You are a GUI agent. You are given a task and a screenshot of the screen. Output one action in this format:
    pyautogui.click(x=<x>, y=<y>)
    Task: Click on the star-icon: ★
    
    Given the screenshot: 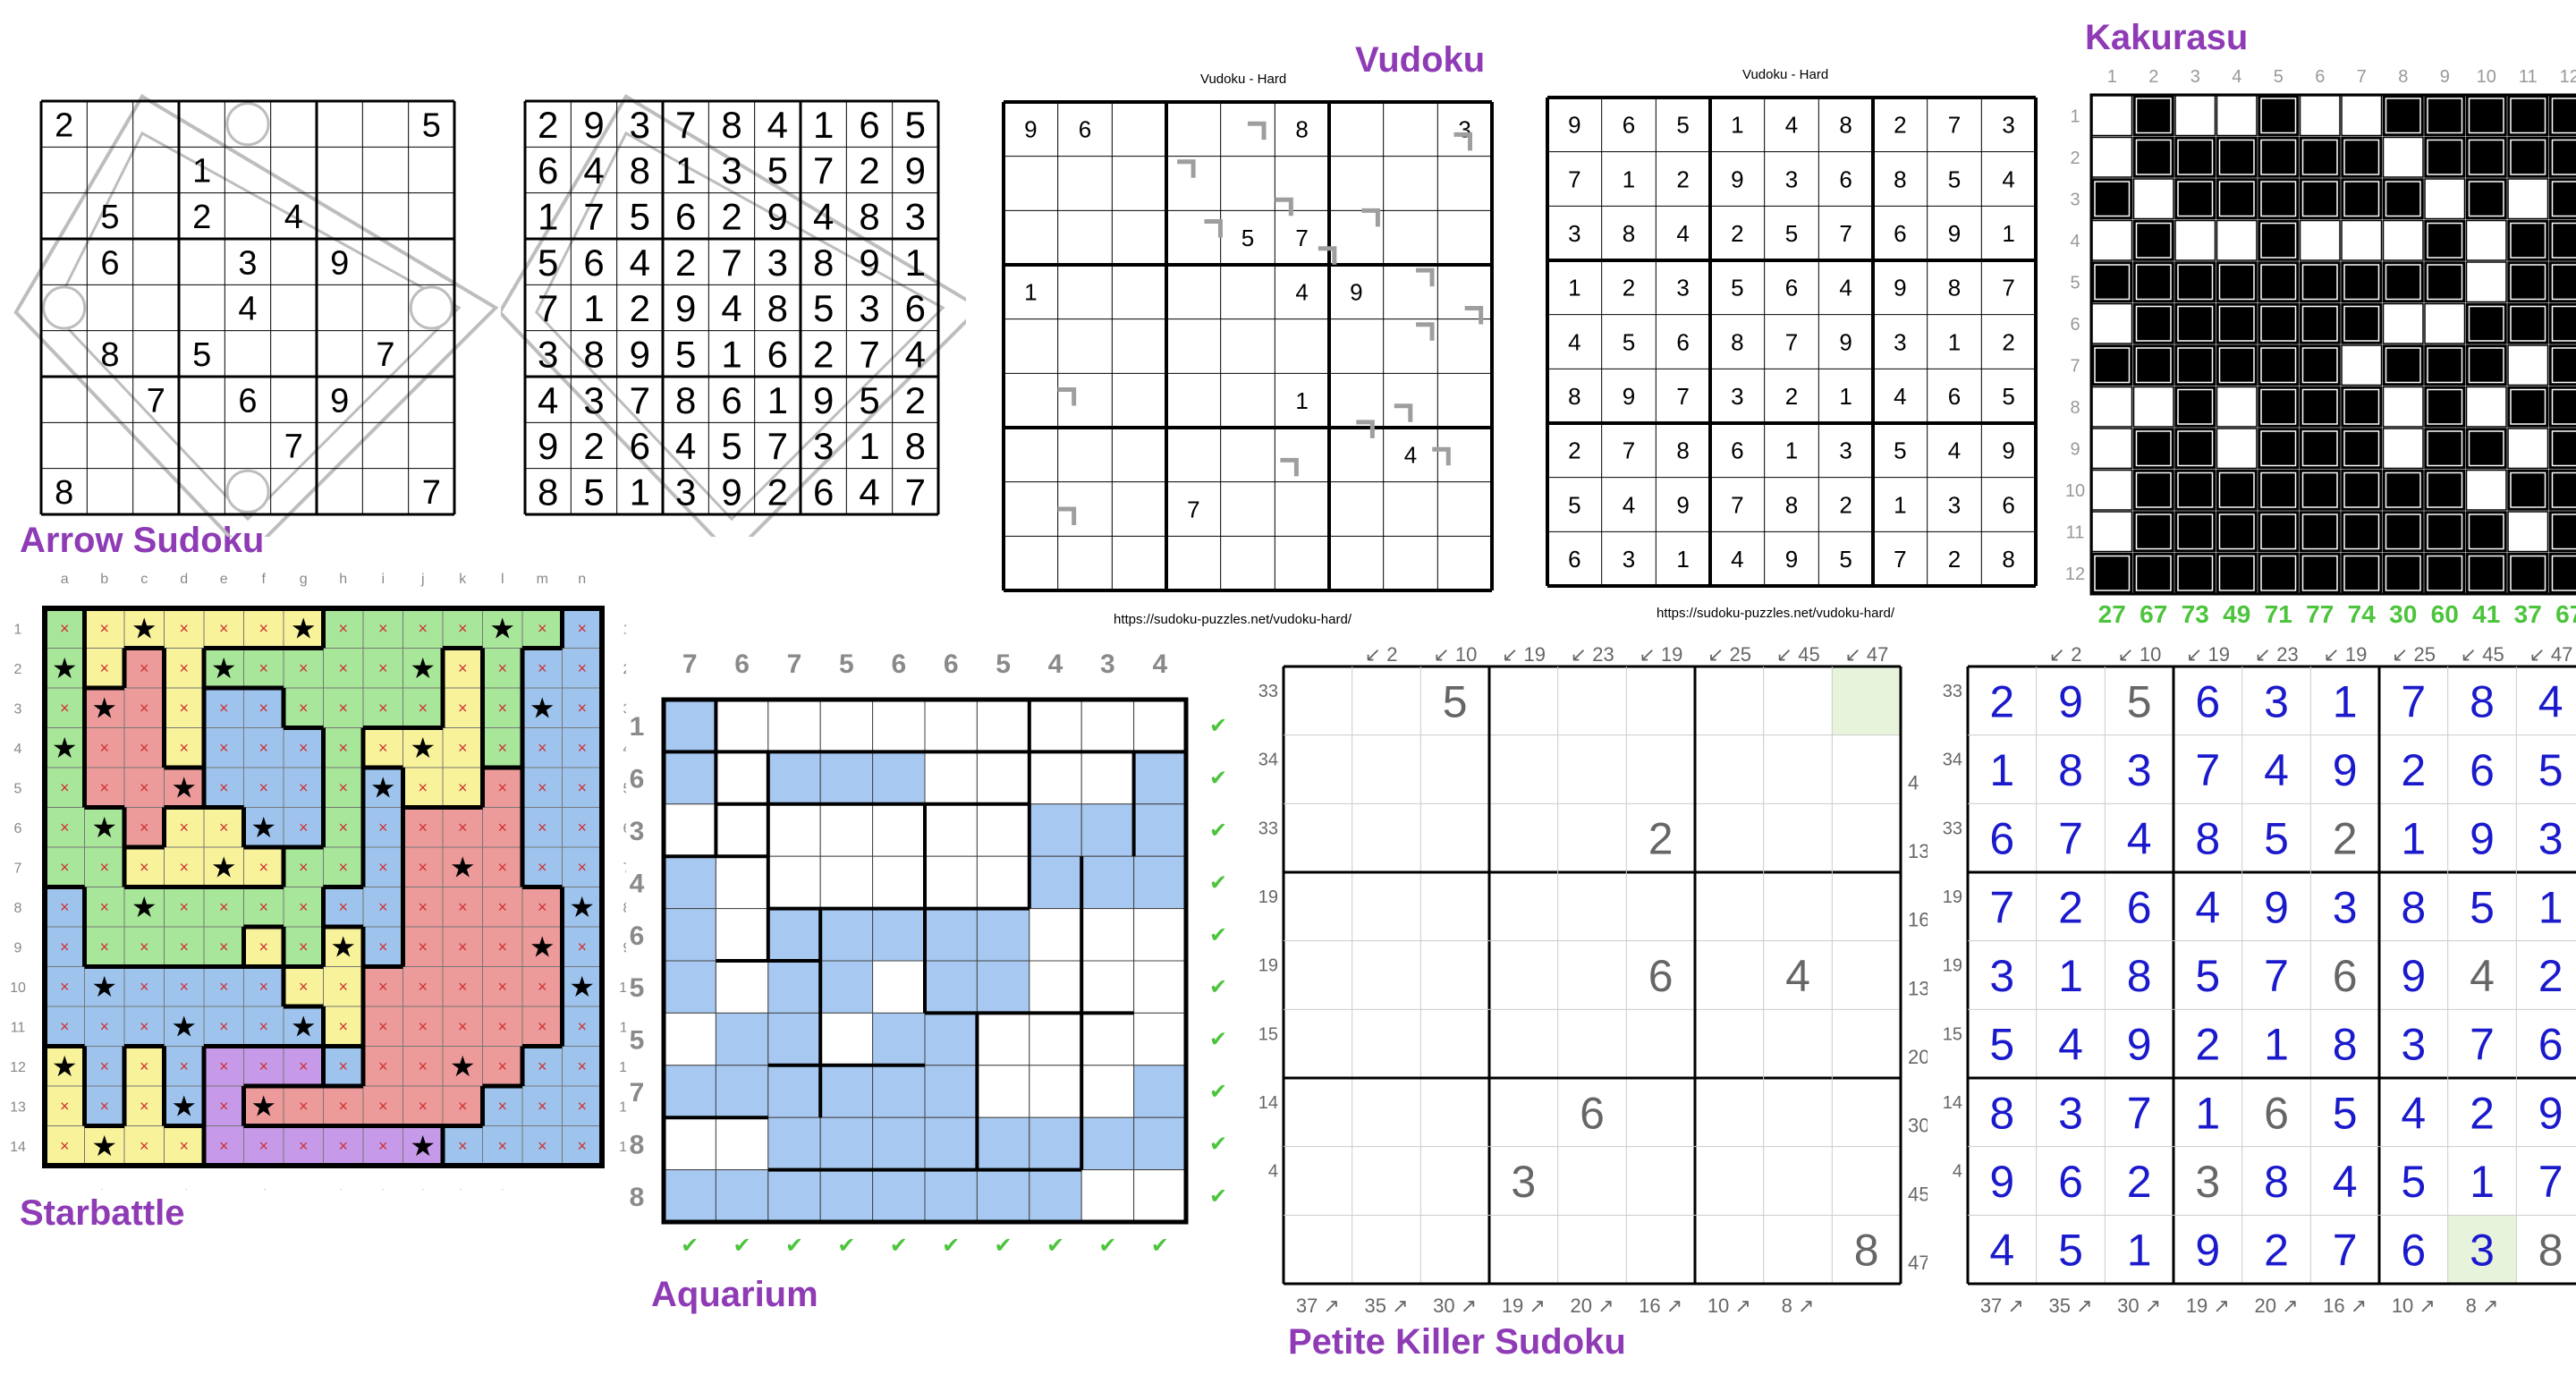 What is the action you would take?
    pyautogui.click(x=104, y=827)
    